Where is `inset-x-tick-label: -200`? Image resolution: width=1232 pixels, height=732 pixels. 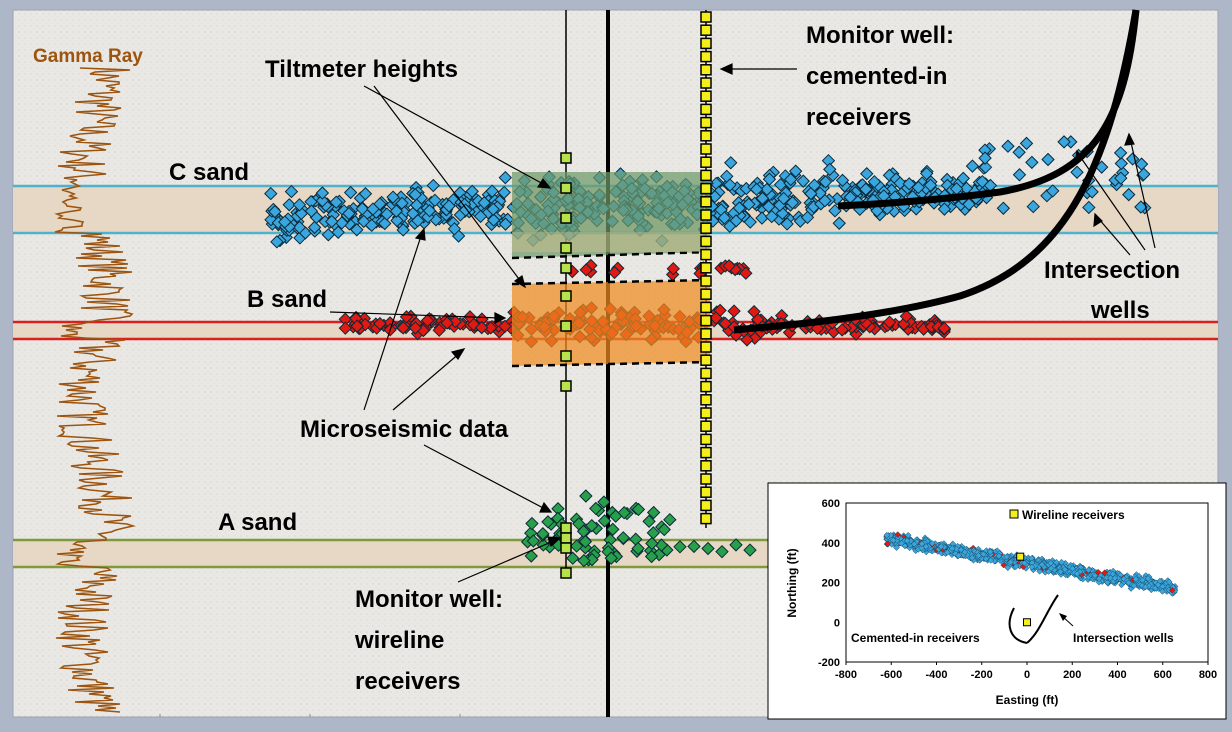 inset-x-tick-label: -200 is located at coordinates (982, 675).